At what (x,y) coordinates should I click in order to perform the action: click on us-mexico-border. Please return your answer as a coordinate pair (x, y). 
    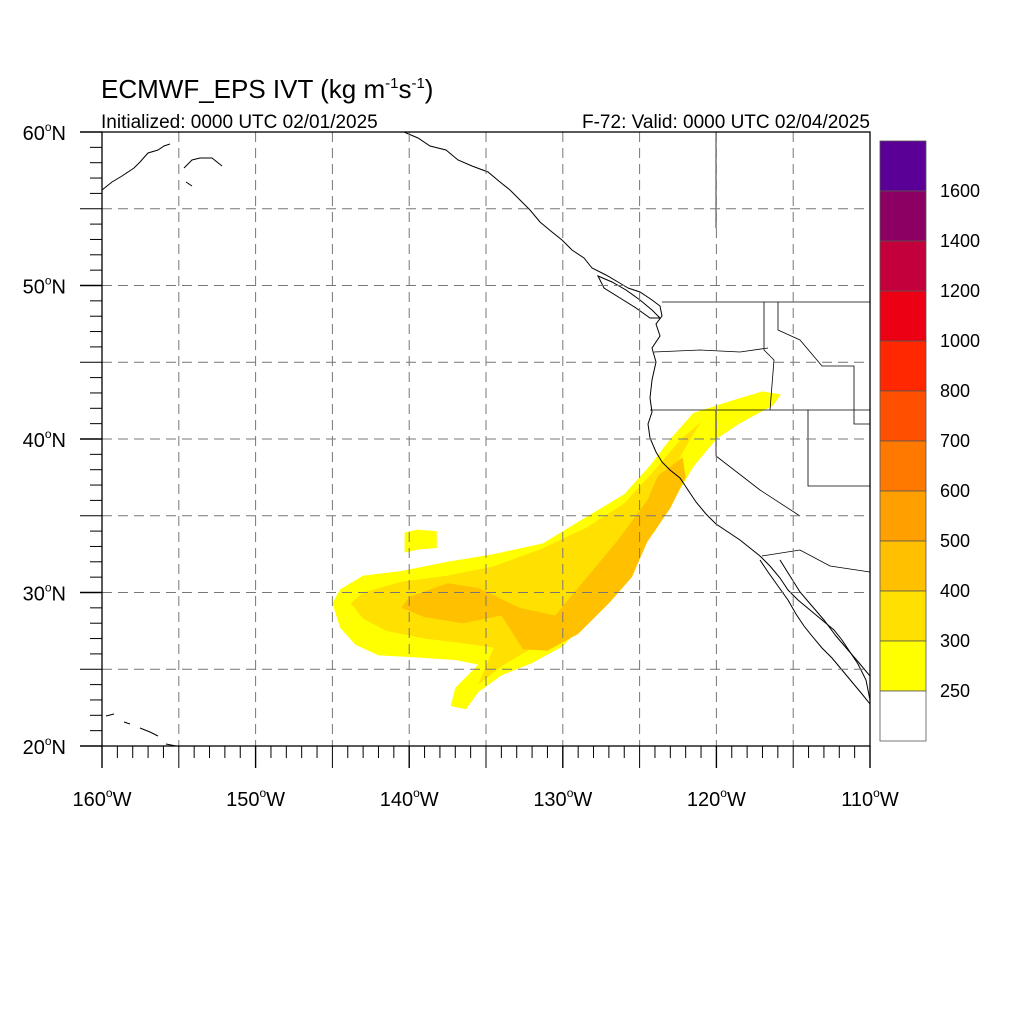
    Looking at the image, I should click on (815, 561).